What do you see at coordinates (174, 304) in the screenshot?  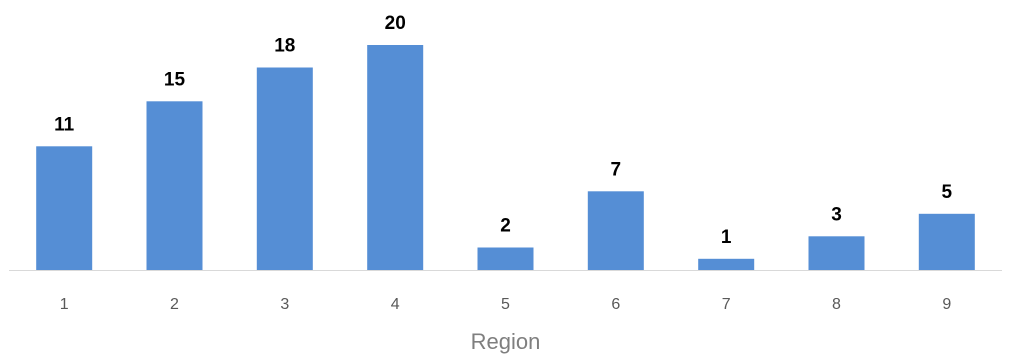 I see `x-tick-label-2: 2` at bounding box center [174, 304].